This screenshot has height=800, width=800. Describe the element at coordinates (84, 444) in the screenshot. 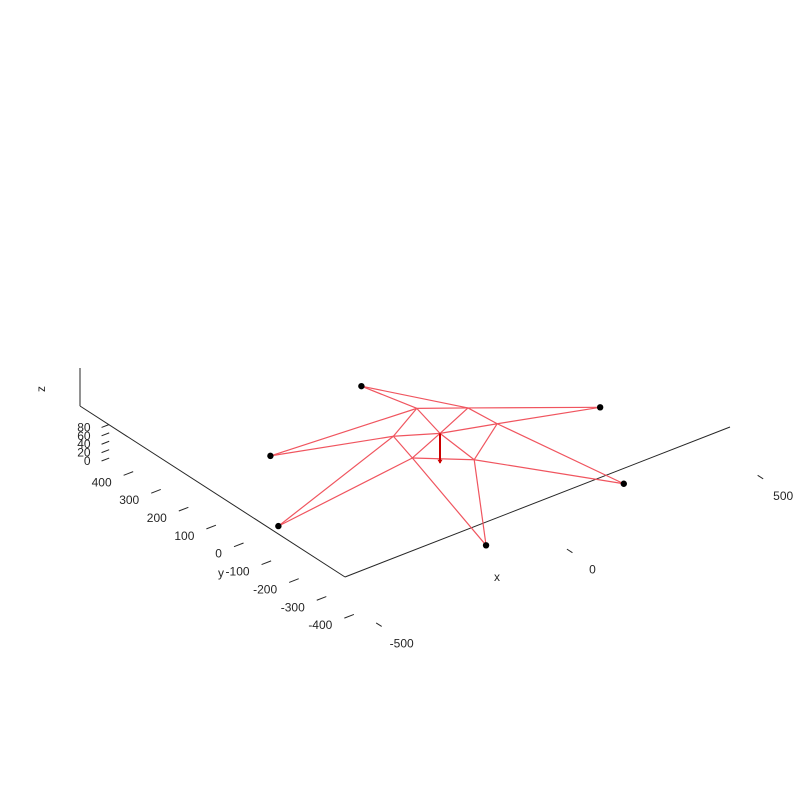

I see `z-tick-label: 40` at that location.